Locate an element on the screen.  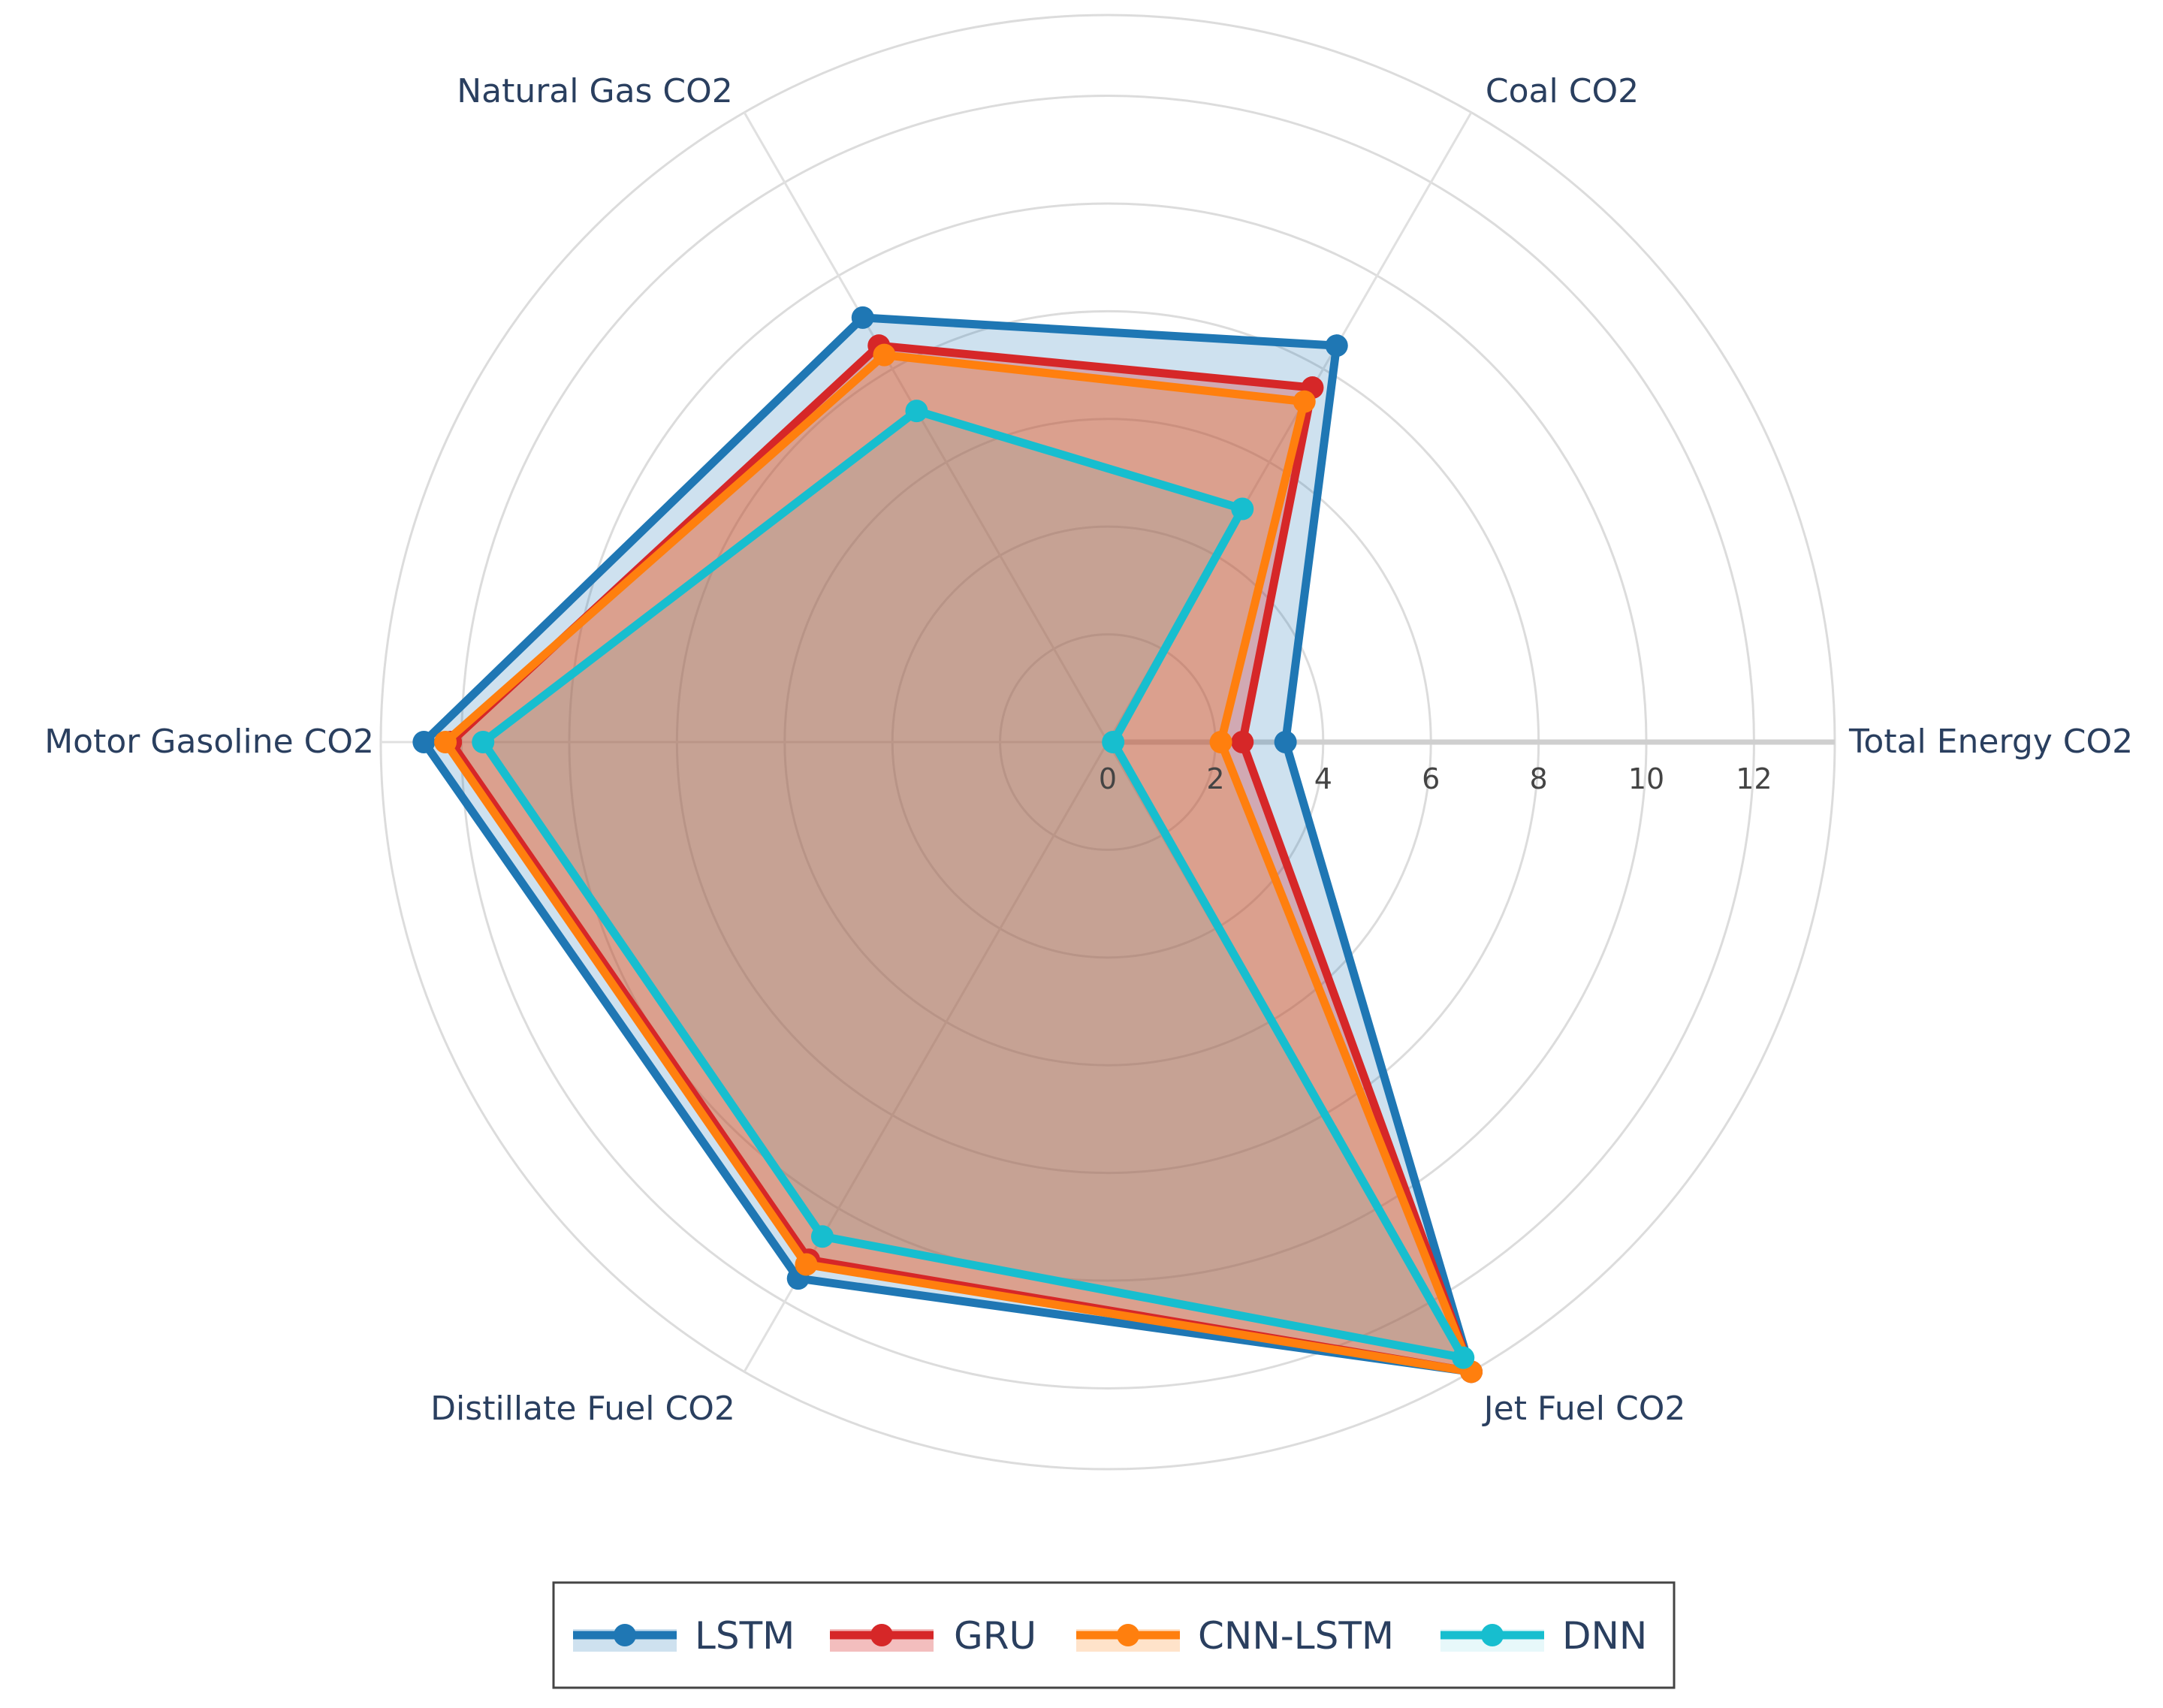
series-point-gru-total-energy-co2 is located at coordinates (1243, 742).